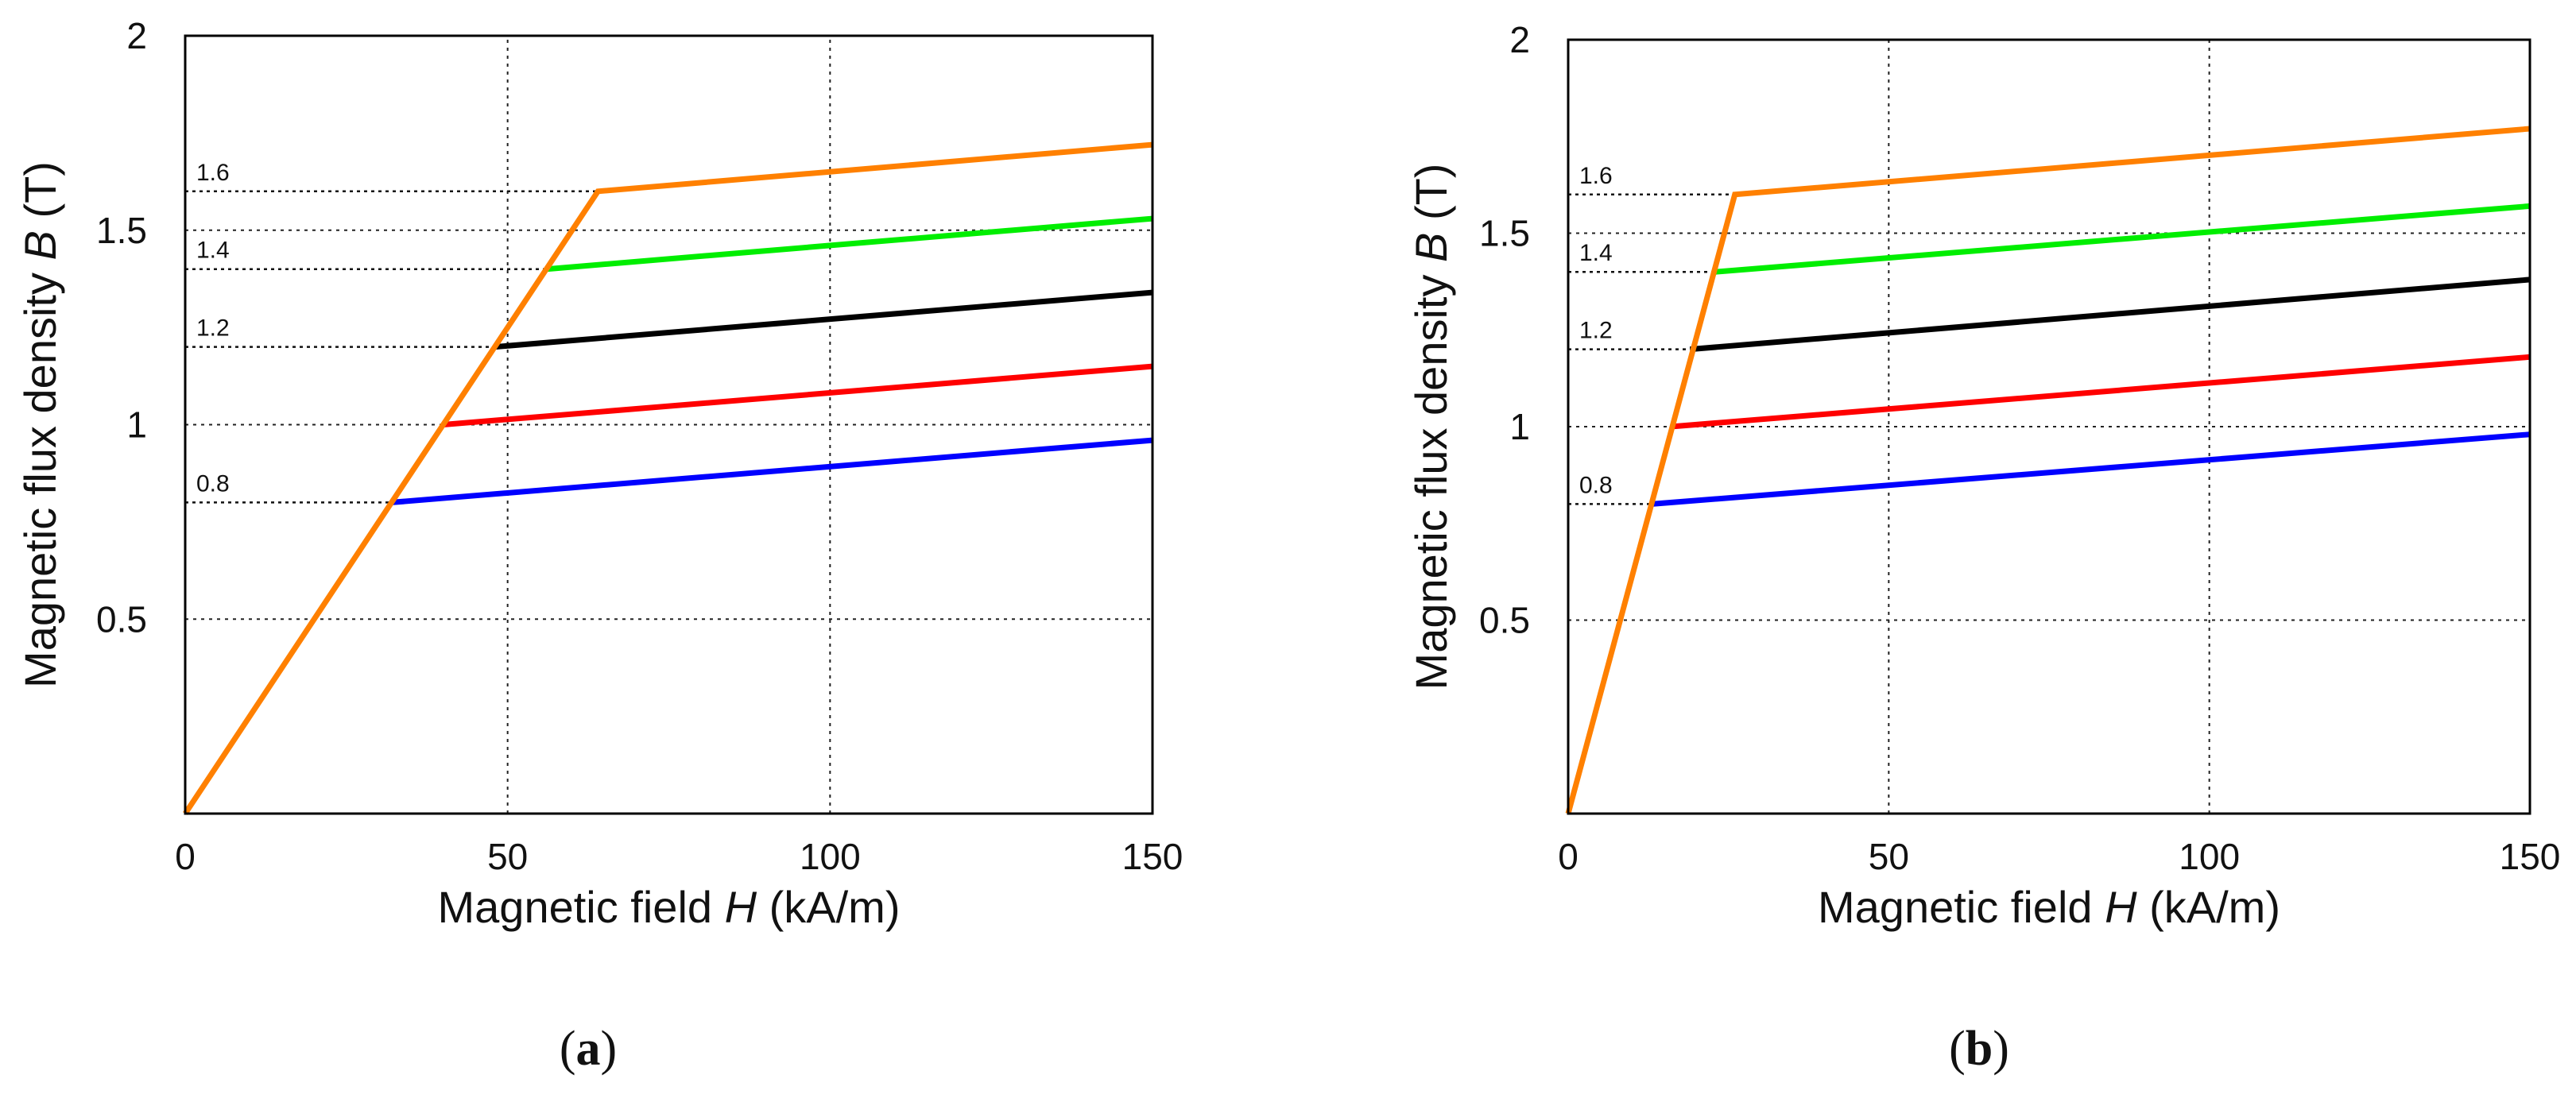 The image size is (2576, 1102). I want to click on chart-a-x-axis-label: Magnetic field H (kA/m), so click(669, 907).